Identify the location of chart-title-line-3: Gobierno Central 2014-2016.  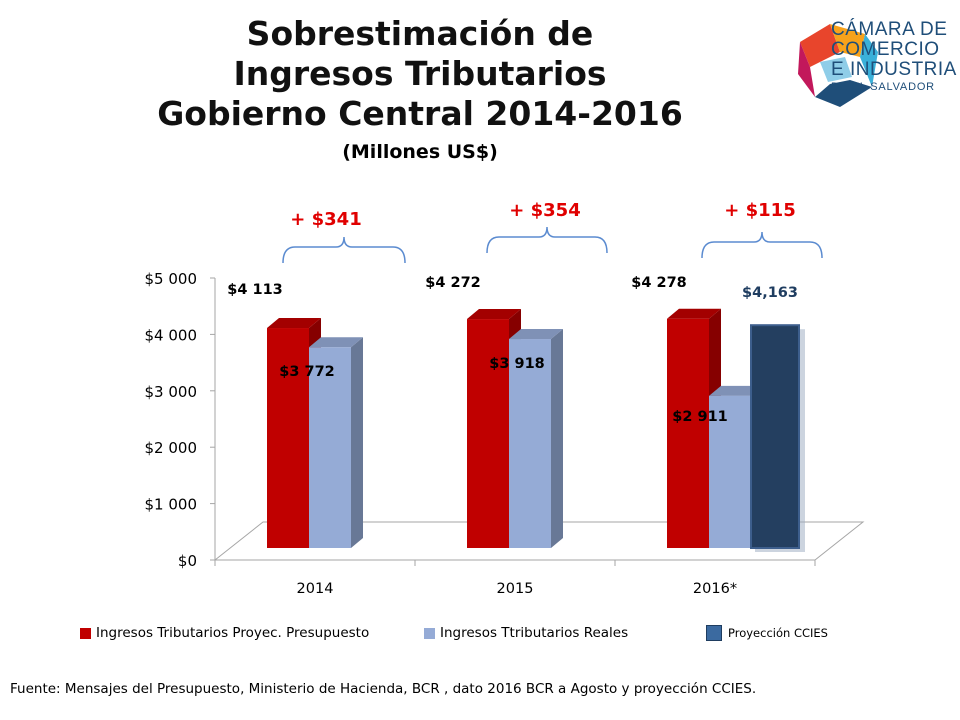
(420, 113).